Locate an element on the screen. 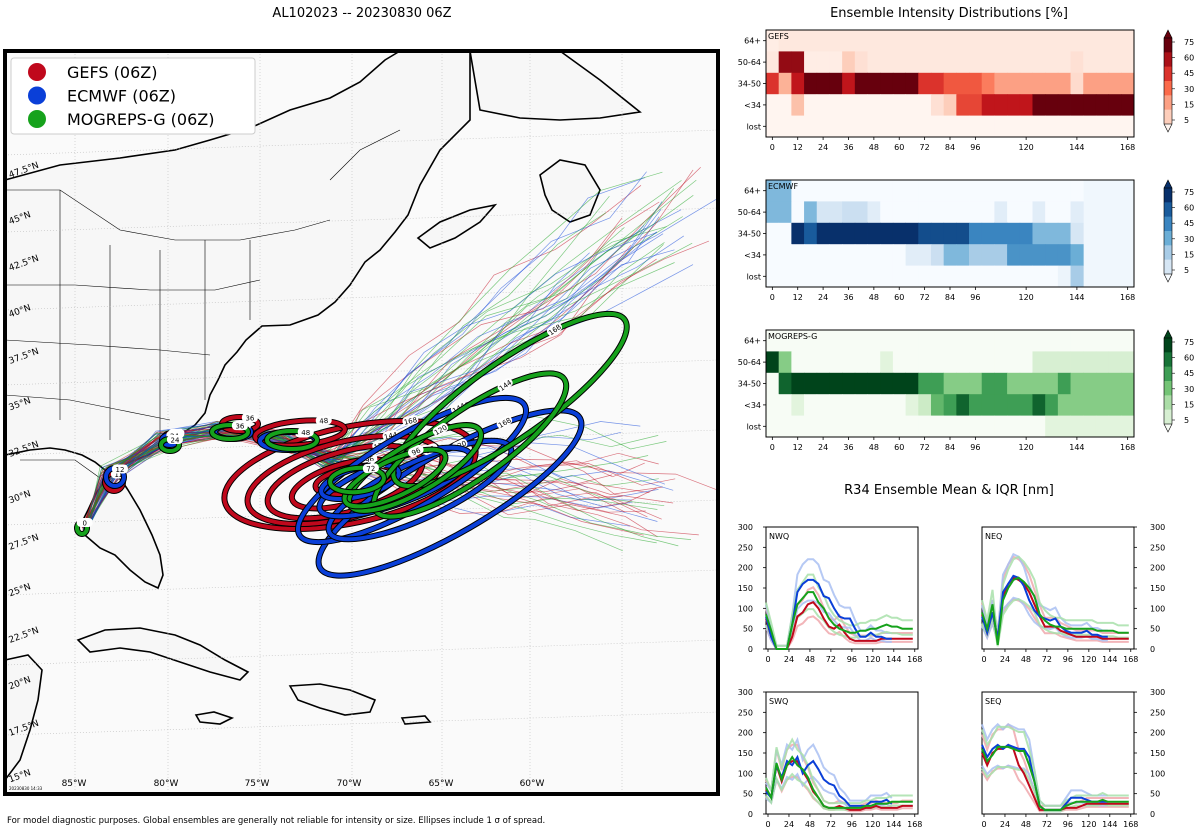 The width and height of the screenshot is (1200, 840). r34-y-tick: 300 is located at coordinates (1157, 692).